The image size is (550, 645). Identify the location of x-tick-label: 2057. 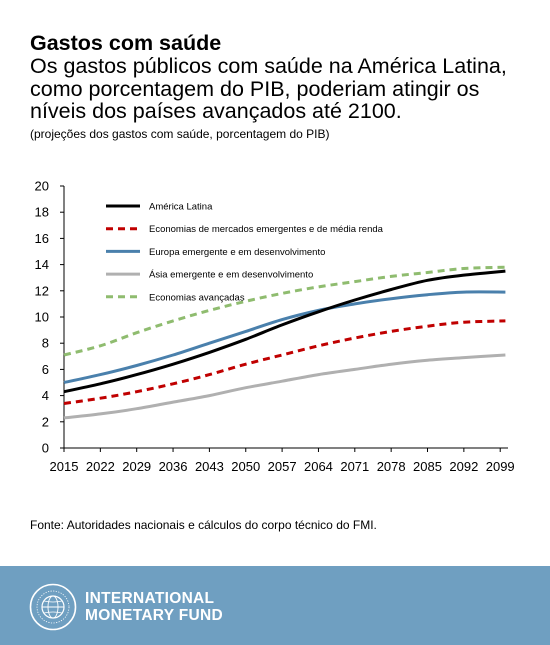
(282, 466).